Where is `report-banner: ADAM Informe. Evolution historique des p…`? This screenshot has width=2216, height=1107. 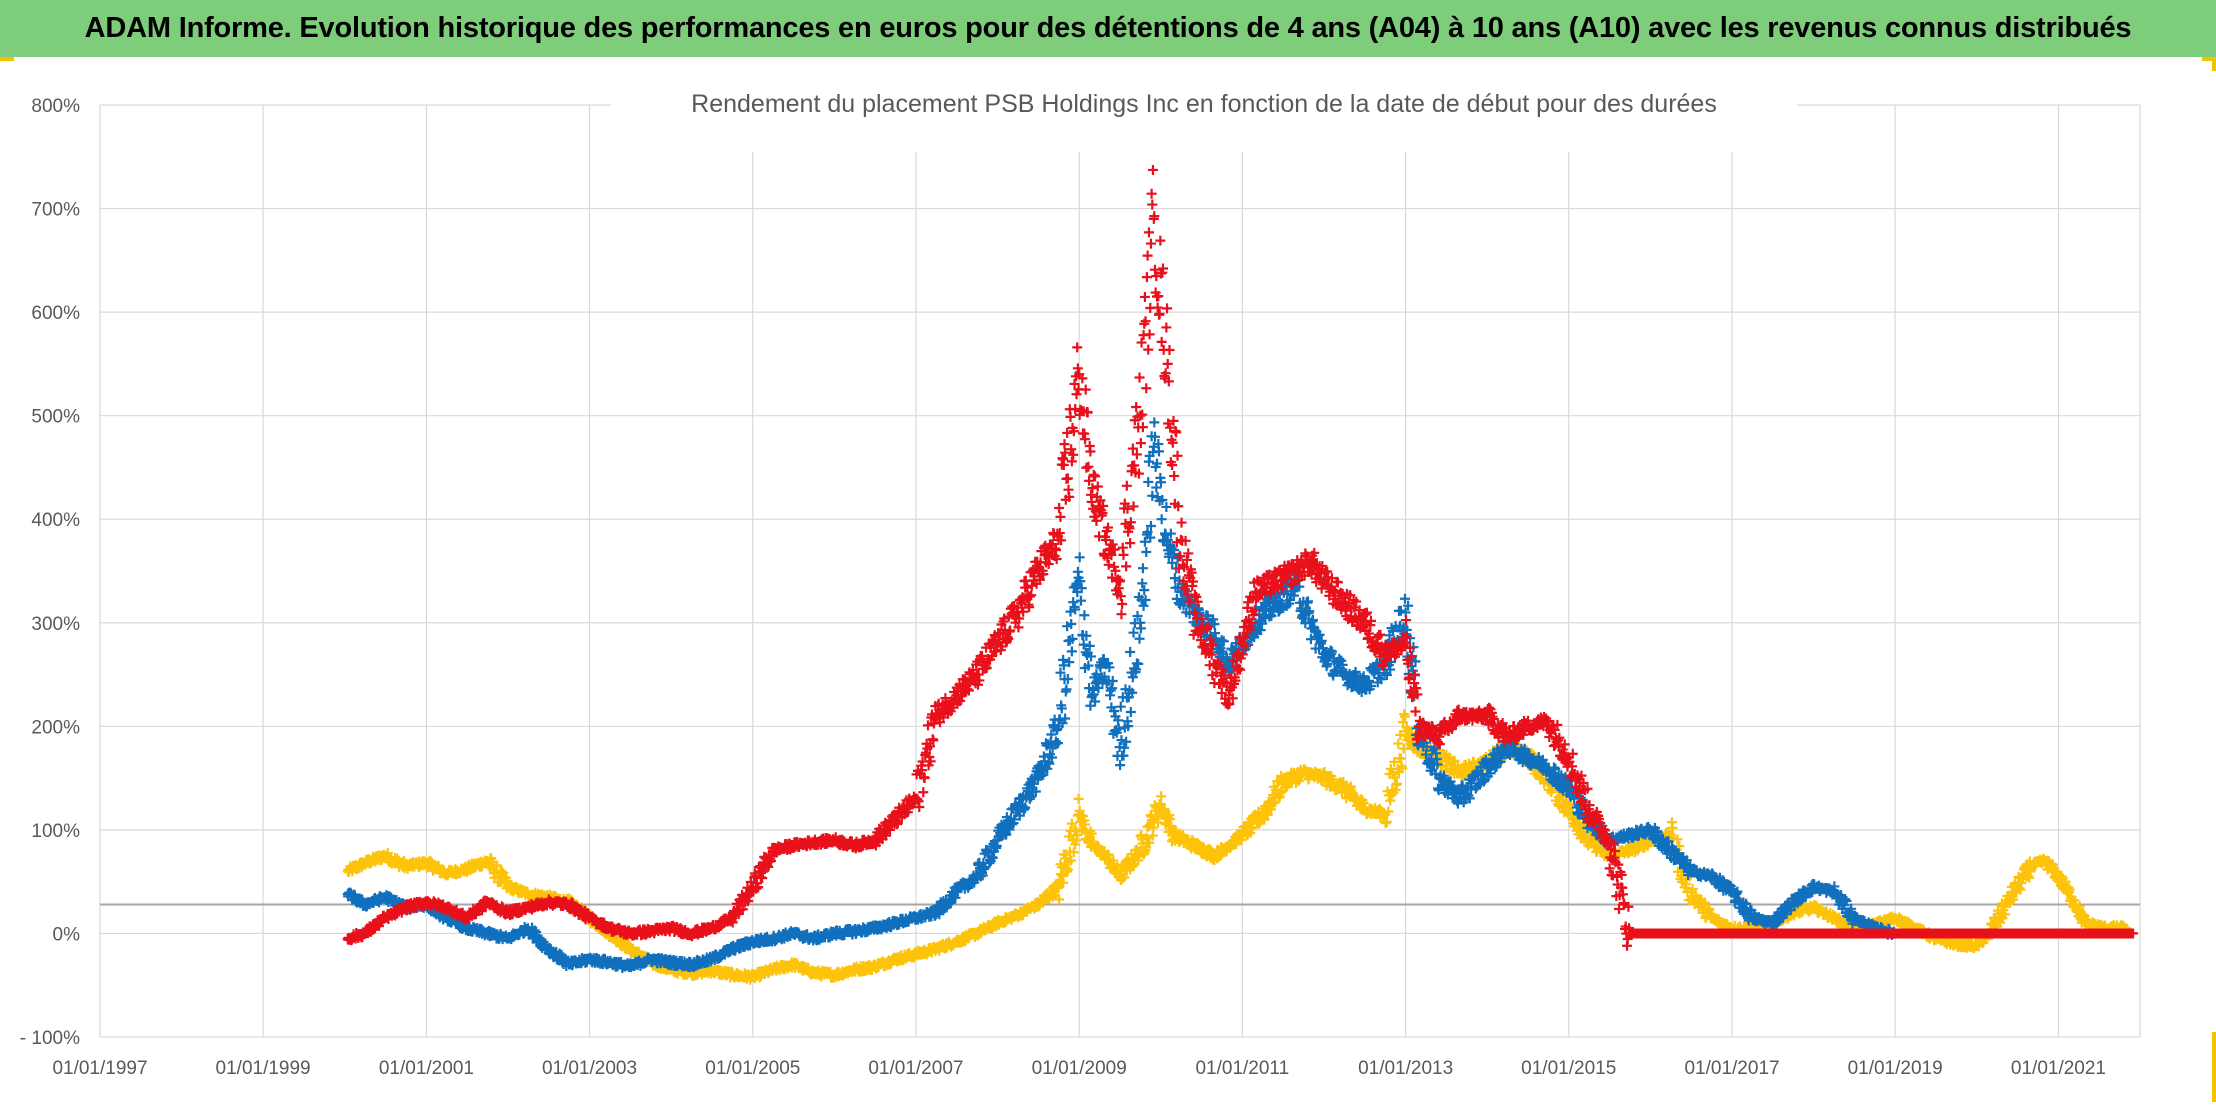
report-banner: ADAM Informe. Evolution historique des p… is located at coordinates (1108, 28).